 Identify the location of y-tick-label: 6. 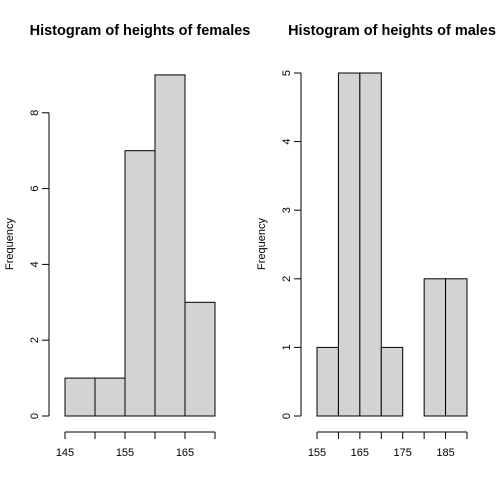
(35, 189).